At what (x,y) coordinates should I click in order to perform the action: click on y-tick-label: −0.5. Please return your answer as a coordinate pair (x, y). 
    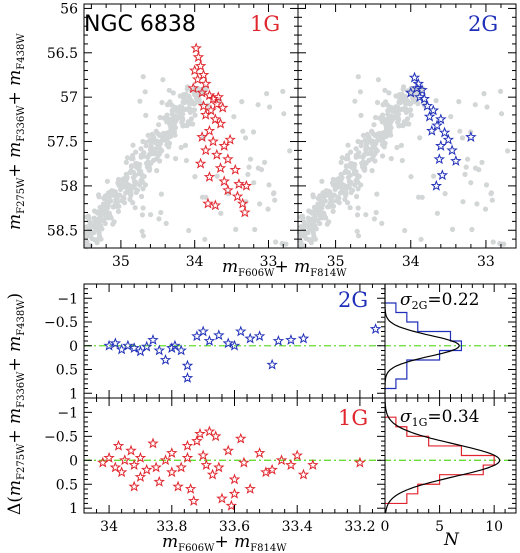
    Looking at the image, I should click on (61, 437).